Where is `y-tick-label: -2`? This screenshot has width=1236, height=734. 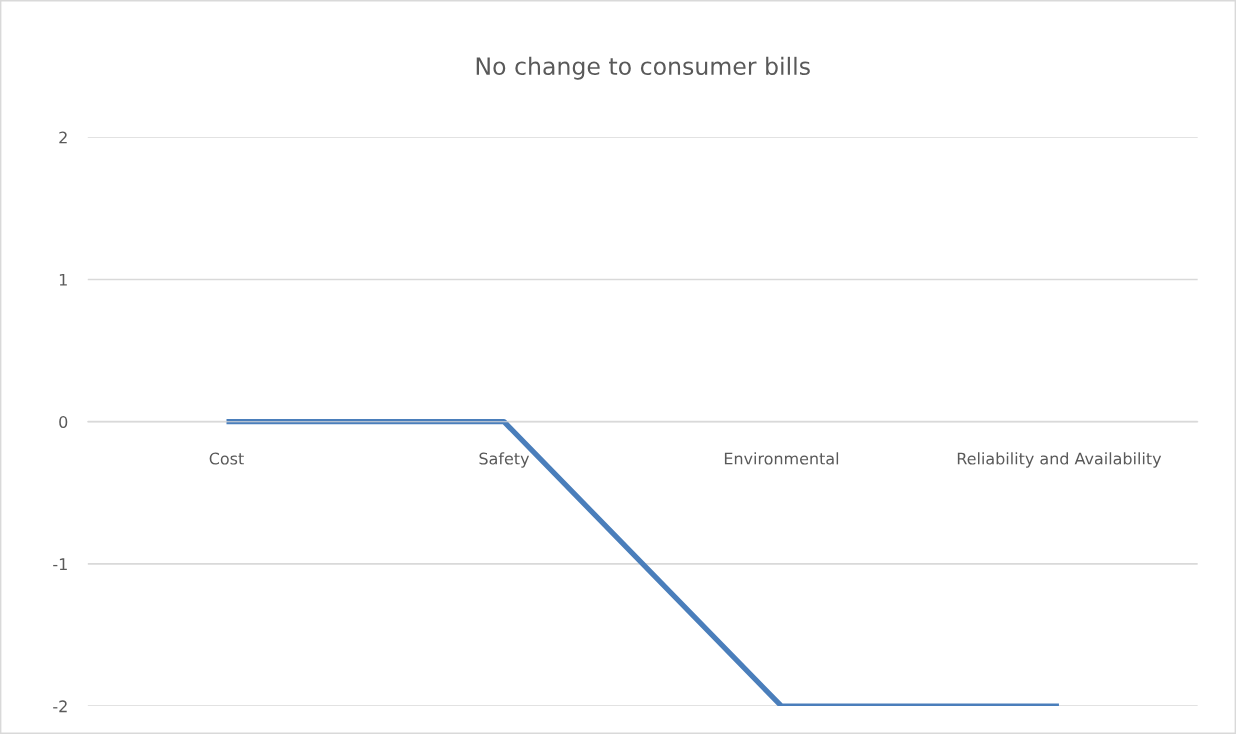
y-tick-label: -2 is located at coordinates (60, 706).